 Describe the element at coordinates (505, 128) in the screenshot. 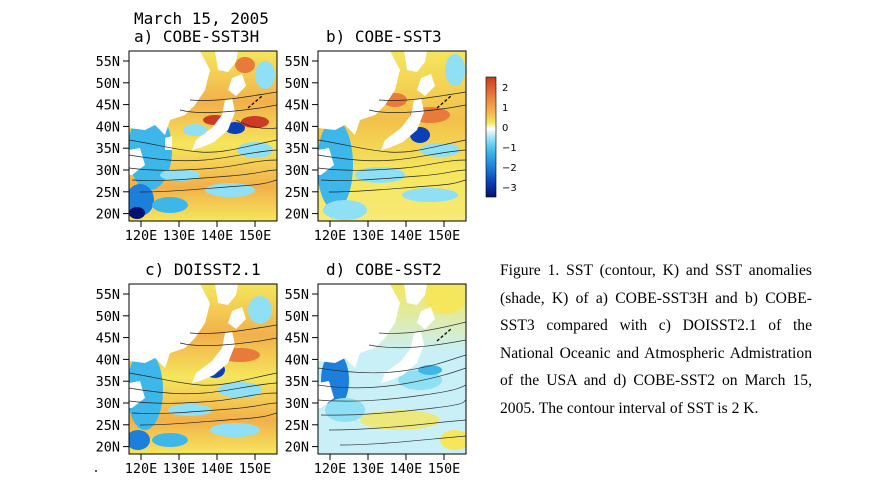

I see `colorbar-tick-label: 0` at that location.